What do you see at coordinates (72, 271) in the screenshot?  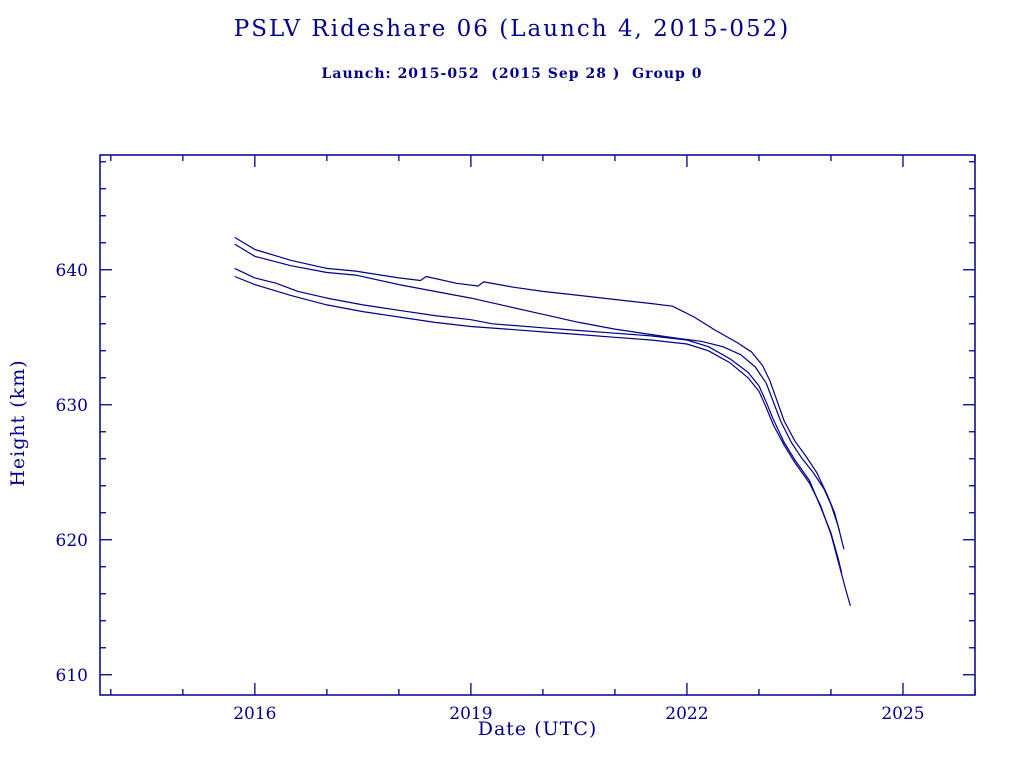 I see `y-tick-label: 640` at bounding box center [72, 271].